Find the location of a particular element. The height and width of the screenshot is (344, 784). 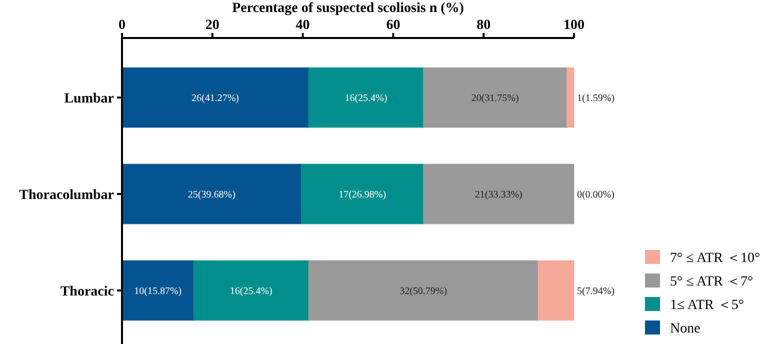

x-axis-title: Percentage of suspected scoliosis n (%) is located at coordinates (348, 8).